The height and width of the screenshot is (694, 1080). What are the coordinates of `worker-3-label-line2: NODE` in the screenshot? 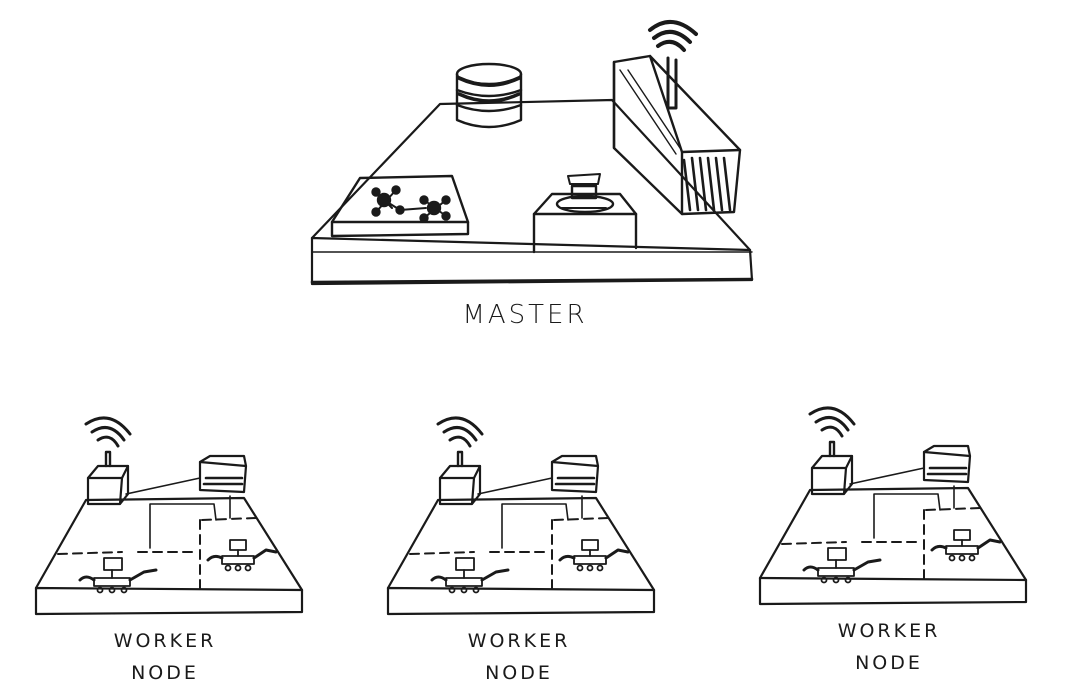 It's located at (889, 663).